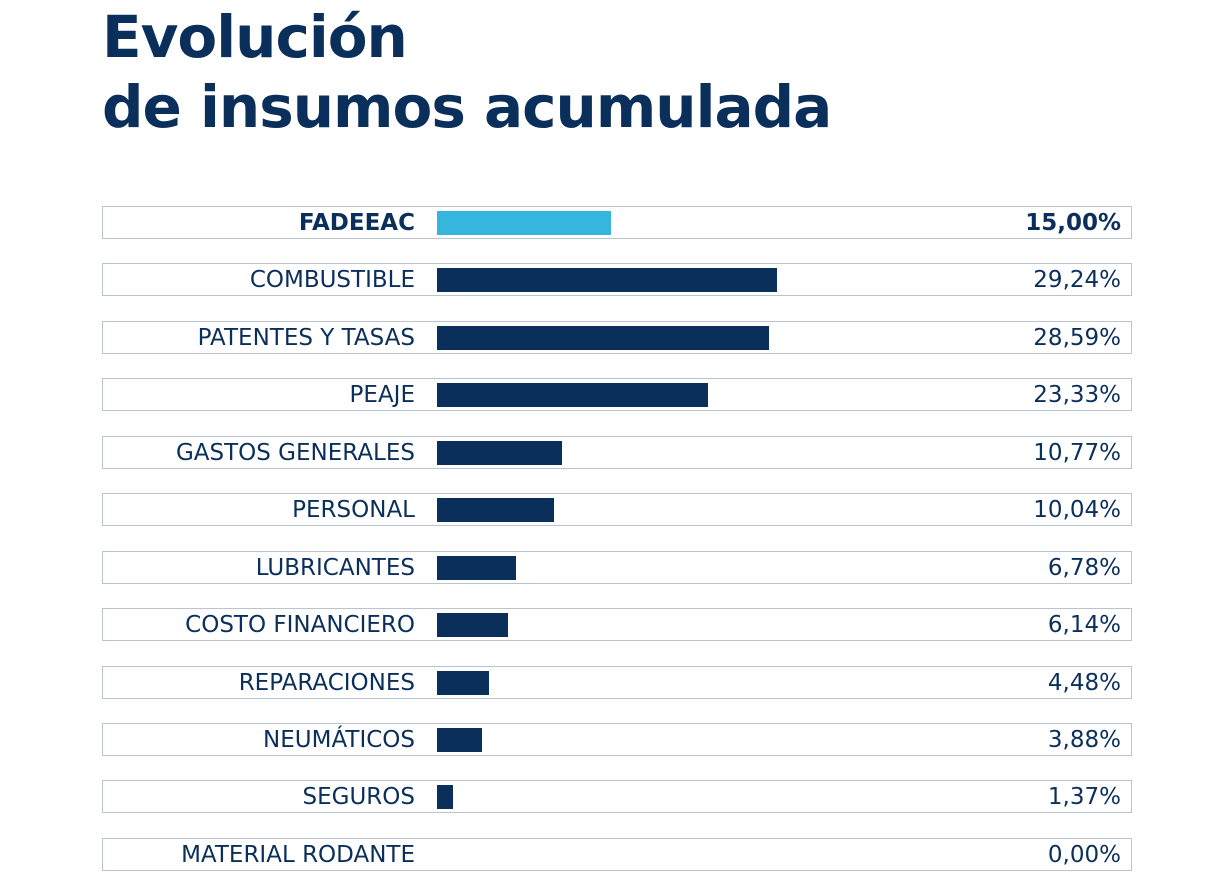 The height and width of the screenshot is (896, 1220). What do you see at coordinates (306, 338) in the screenshot?
I see `category-label: PATENTES Y TASAS` at bounding box center [306, 338].